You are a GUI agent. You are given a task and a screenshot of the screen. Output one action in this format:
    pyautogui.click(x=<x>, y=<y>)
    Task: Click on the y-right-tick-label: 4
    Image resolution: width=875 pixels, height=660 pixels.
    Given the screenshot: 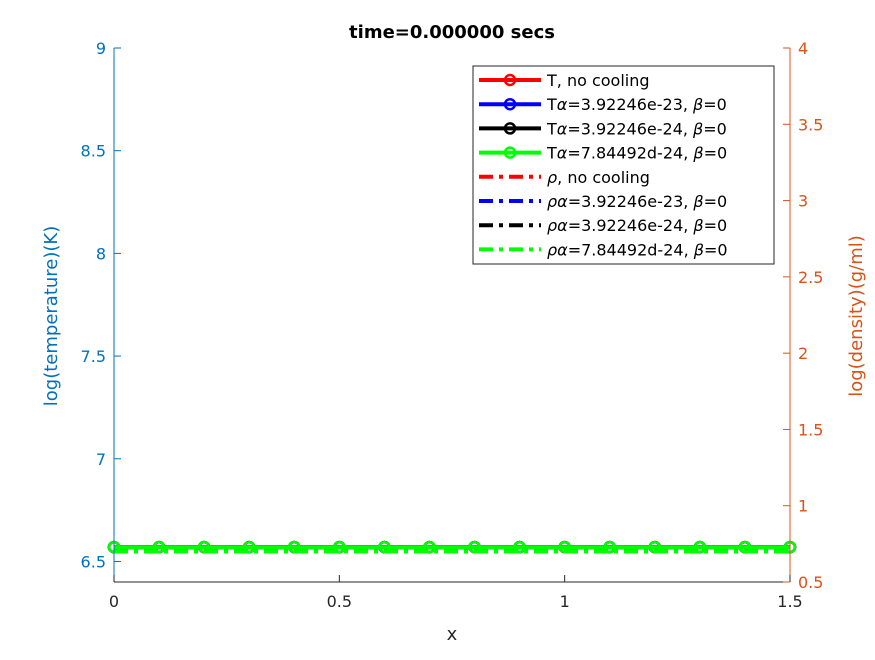 What is the action you would take?
    pyautogui.click(x=803, y=48)
    